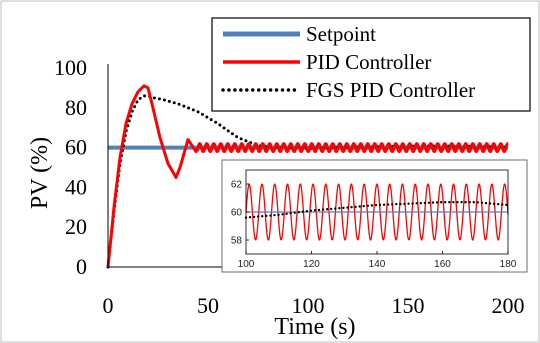  I want to click on x-tick-label: 0, so click(108, 305).